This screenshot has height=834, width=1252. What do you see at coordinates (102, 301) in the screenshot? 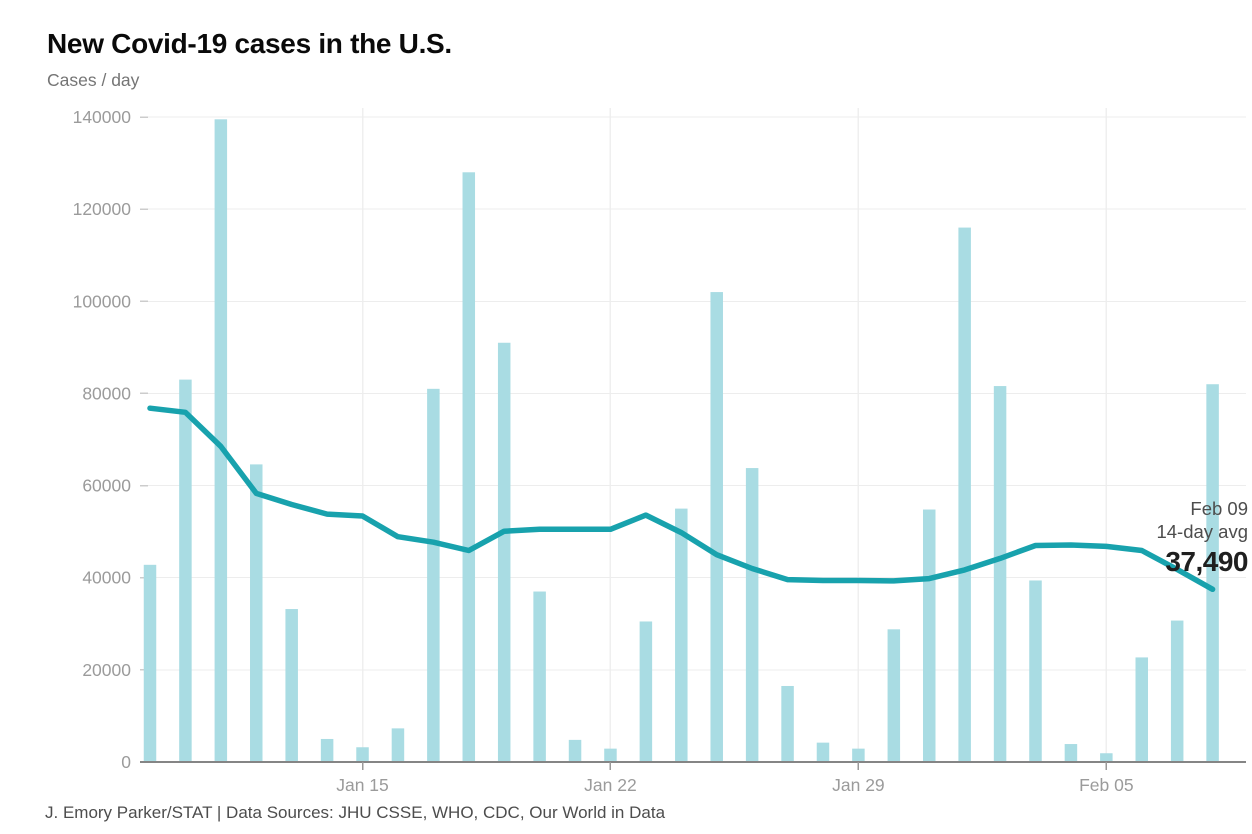
I see `y-axis-tick-label: 100000` at bounding box center [102, 301].